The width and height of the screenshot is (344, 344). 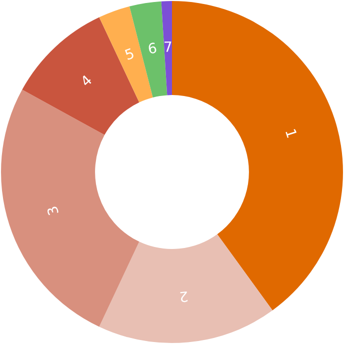 I want to click on slice-label: 5, so click(x=129, y=55).